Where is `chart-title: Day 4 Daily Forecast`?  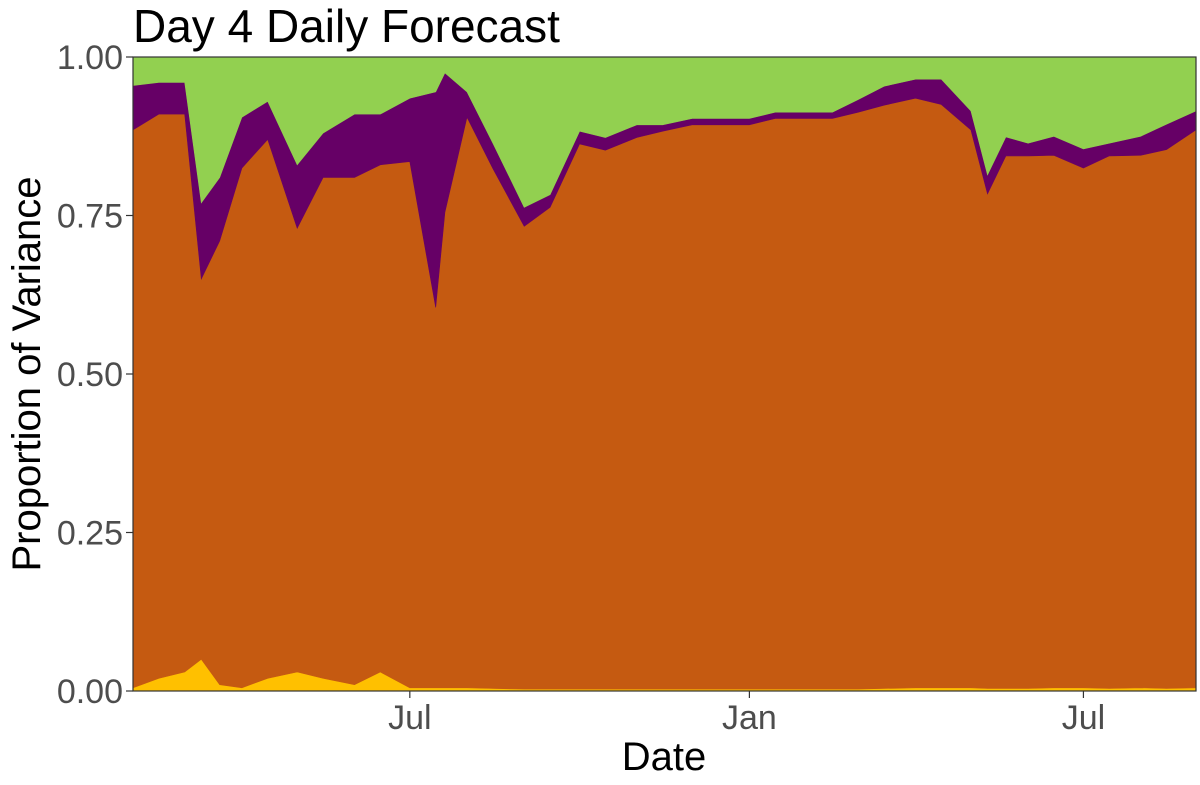
chart-title: Day 4 Daily Forecast is located at coordinates (346, 26).